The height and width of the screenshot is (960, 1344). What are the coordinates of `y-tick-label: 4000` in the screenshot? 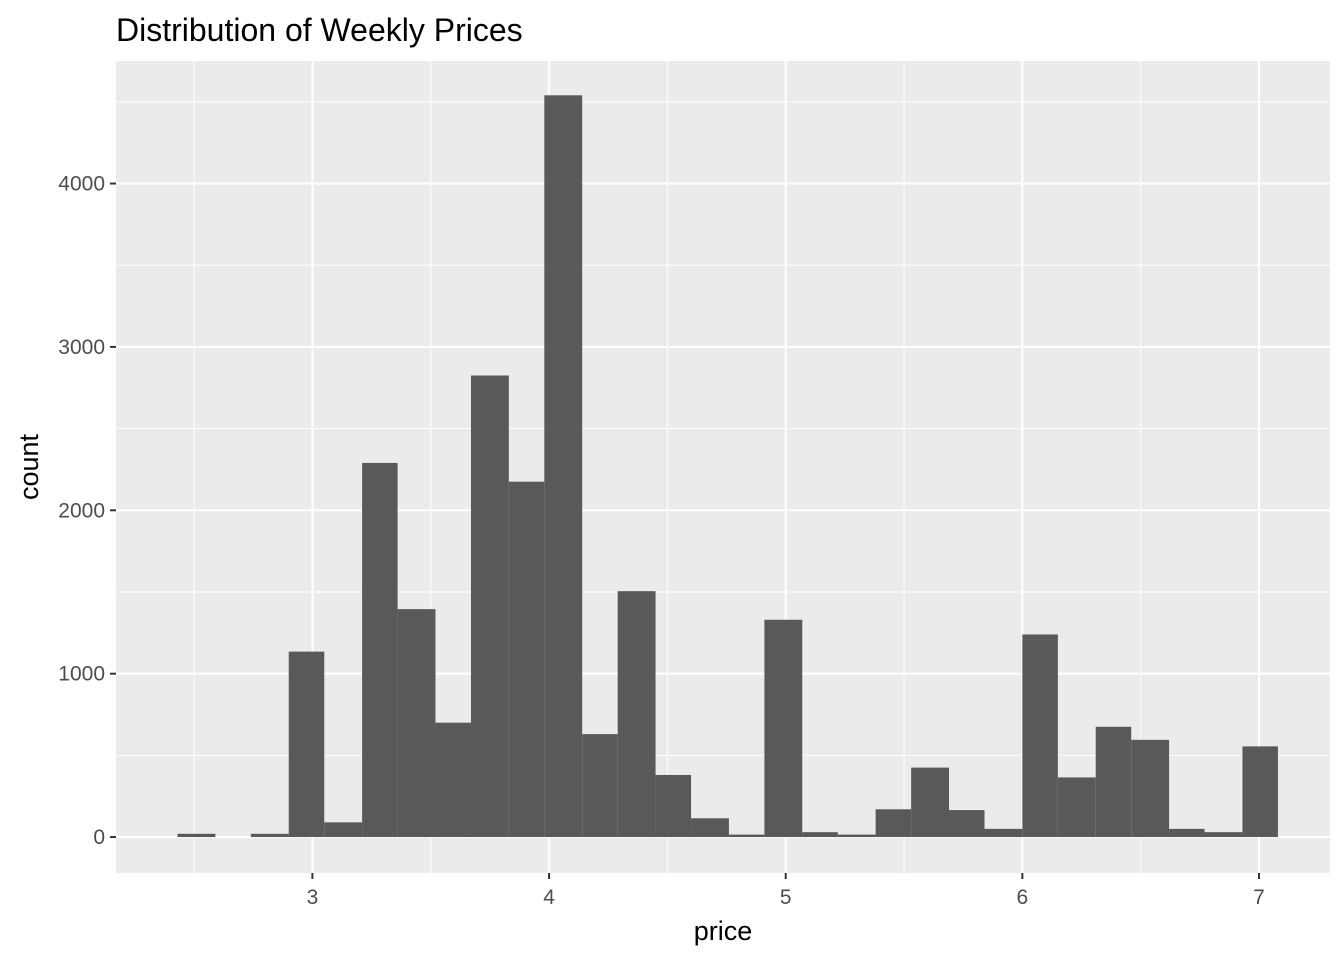 It's located at (81, 184).